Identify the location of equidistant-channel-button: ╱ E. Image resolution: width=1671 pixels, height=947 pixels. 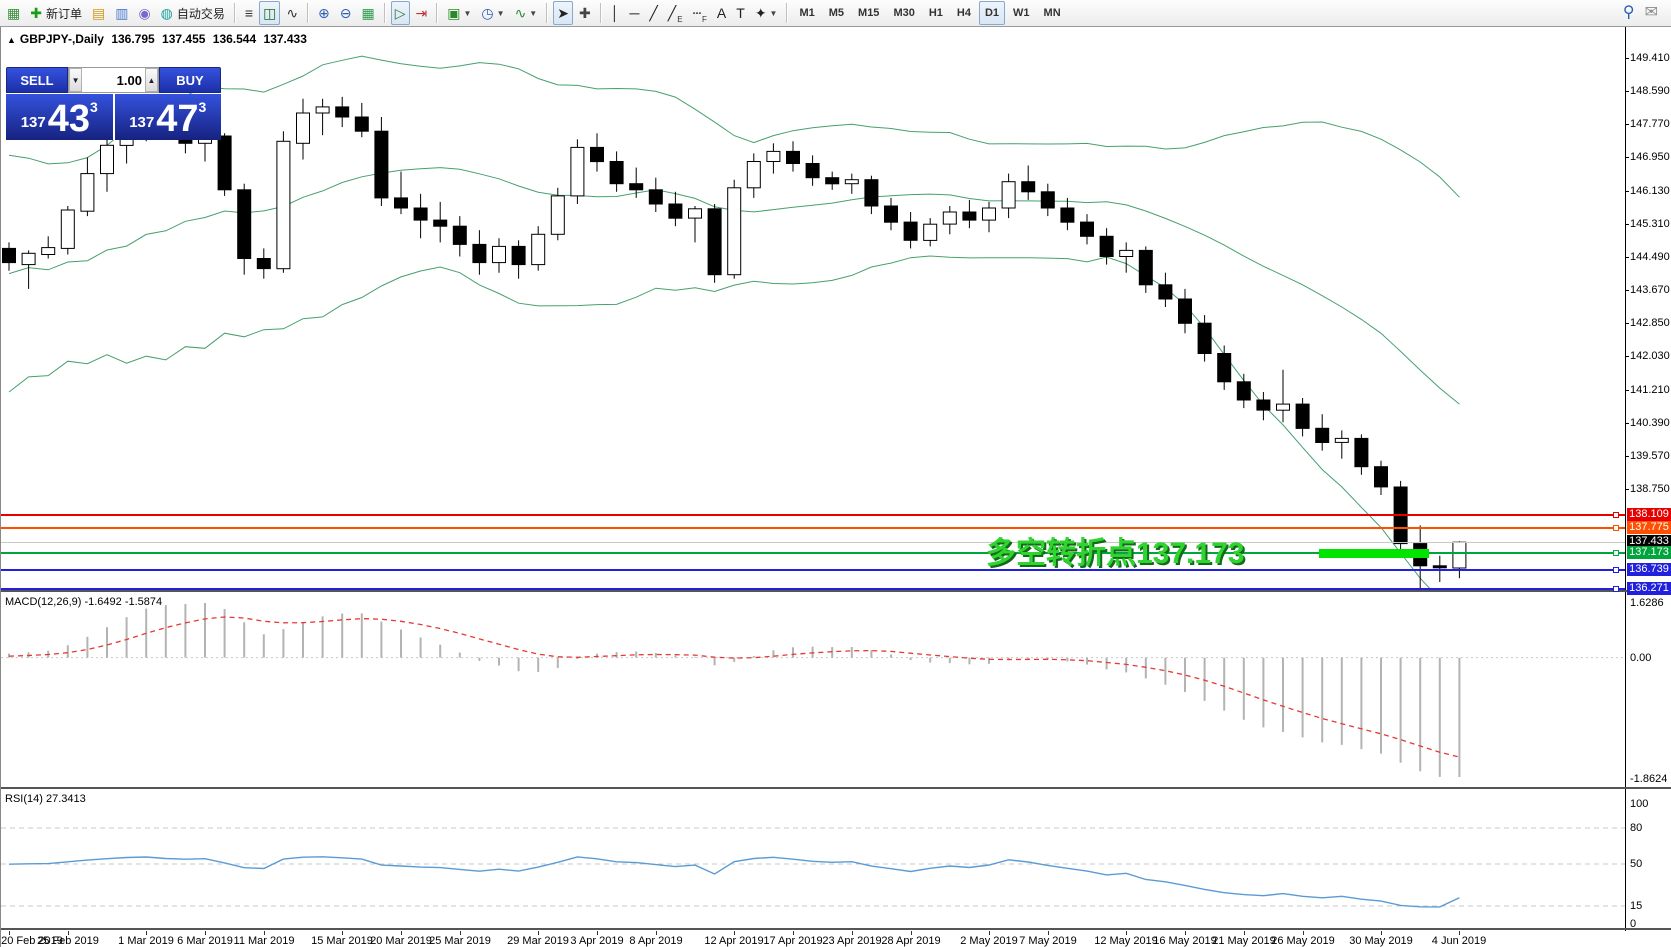
(675, 14).